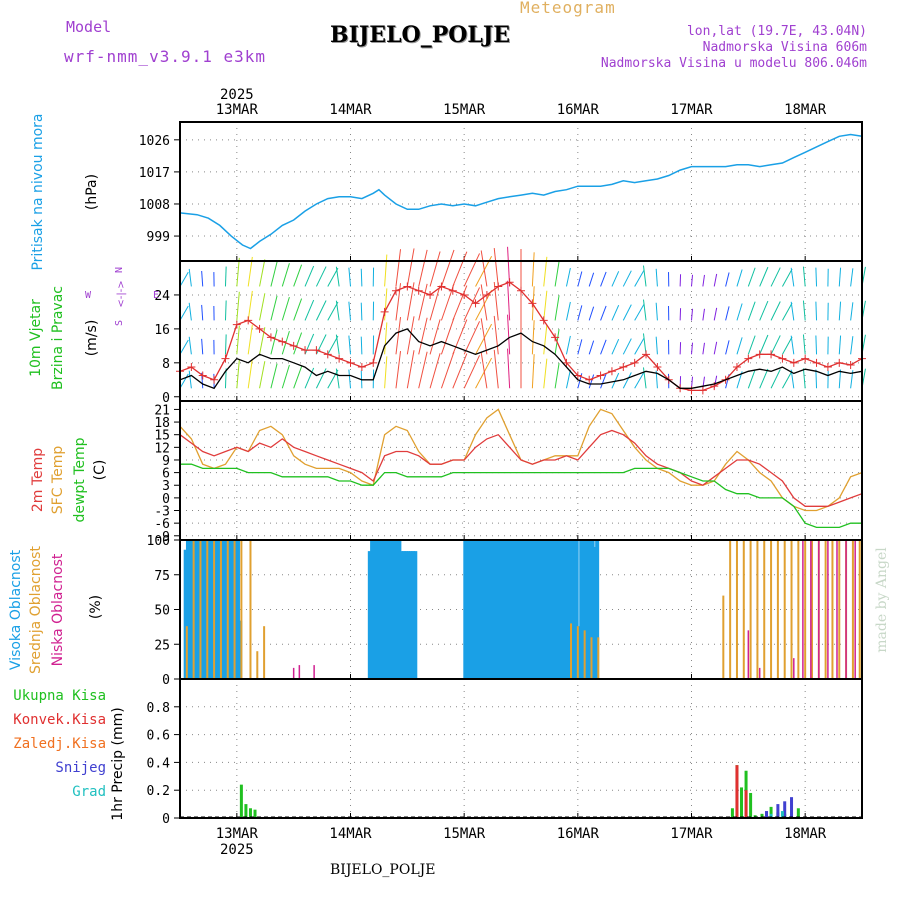 The image size is (900, 900). What do you see at coordinates (165, 56) in the screenshot?
I see `model-name: wrf-nmm_v3.9.1 e3km` at bounding box center [165, 56].